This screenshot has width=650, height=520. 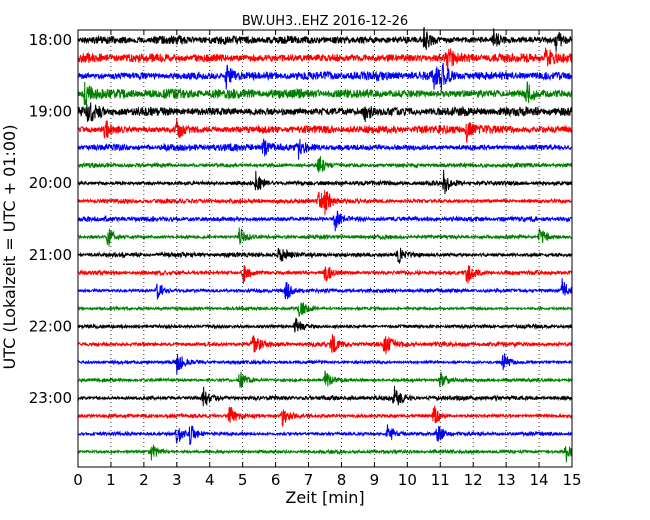 What do you see at coordinates (375, 480) in the screenshot?
I see `x-tick-label-9: 9` at bounding box center [375, 480].